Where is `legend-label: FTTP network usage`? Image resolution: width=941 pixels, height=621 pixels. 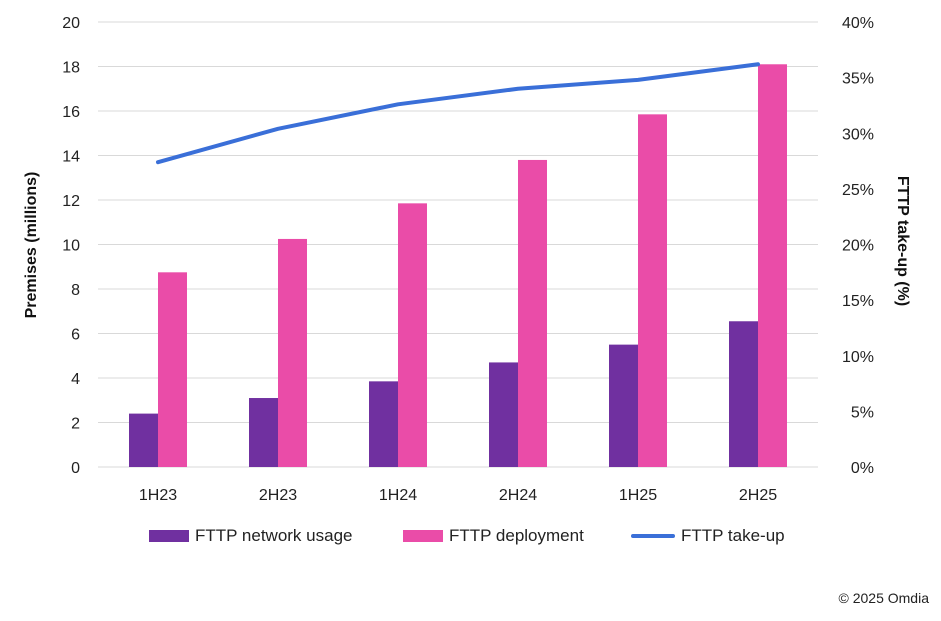 legend-label: FTTP network usage is located at coordinates (274, 535).